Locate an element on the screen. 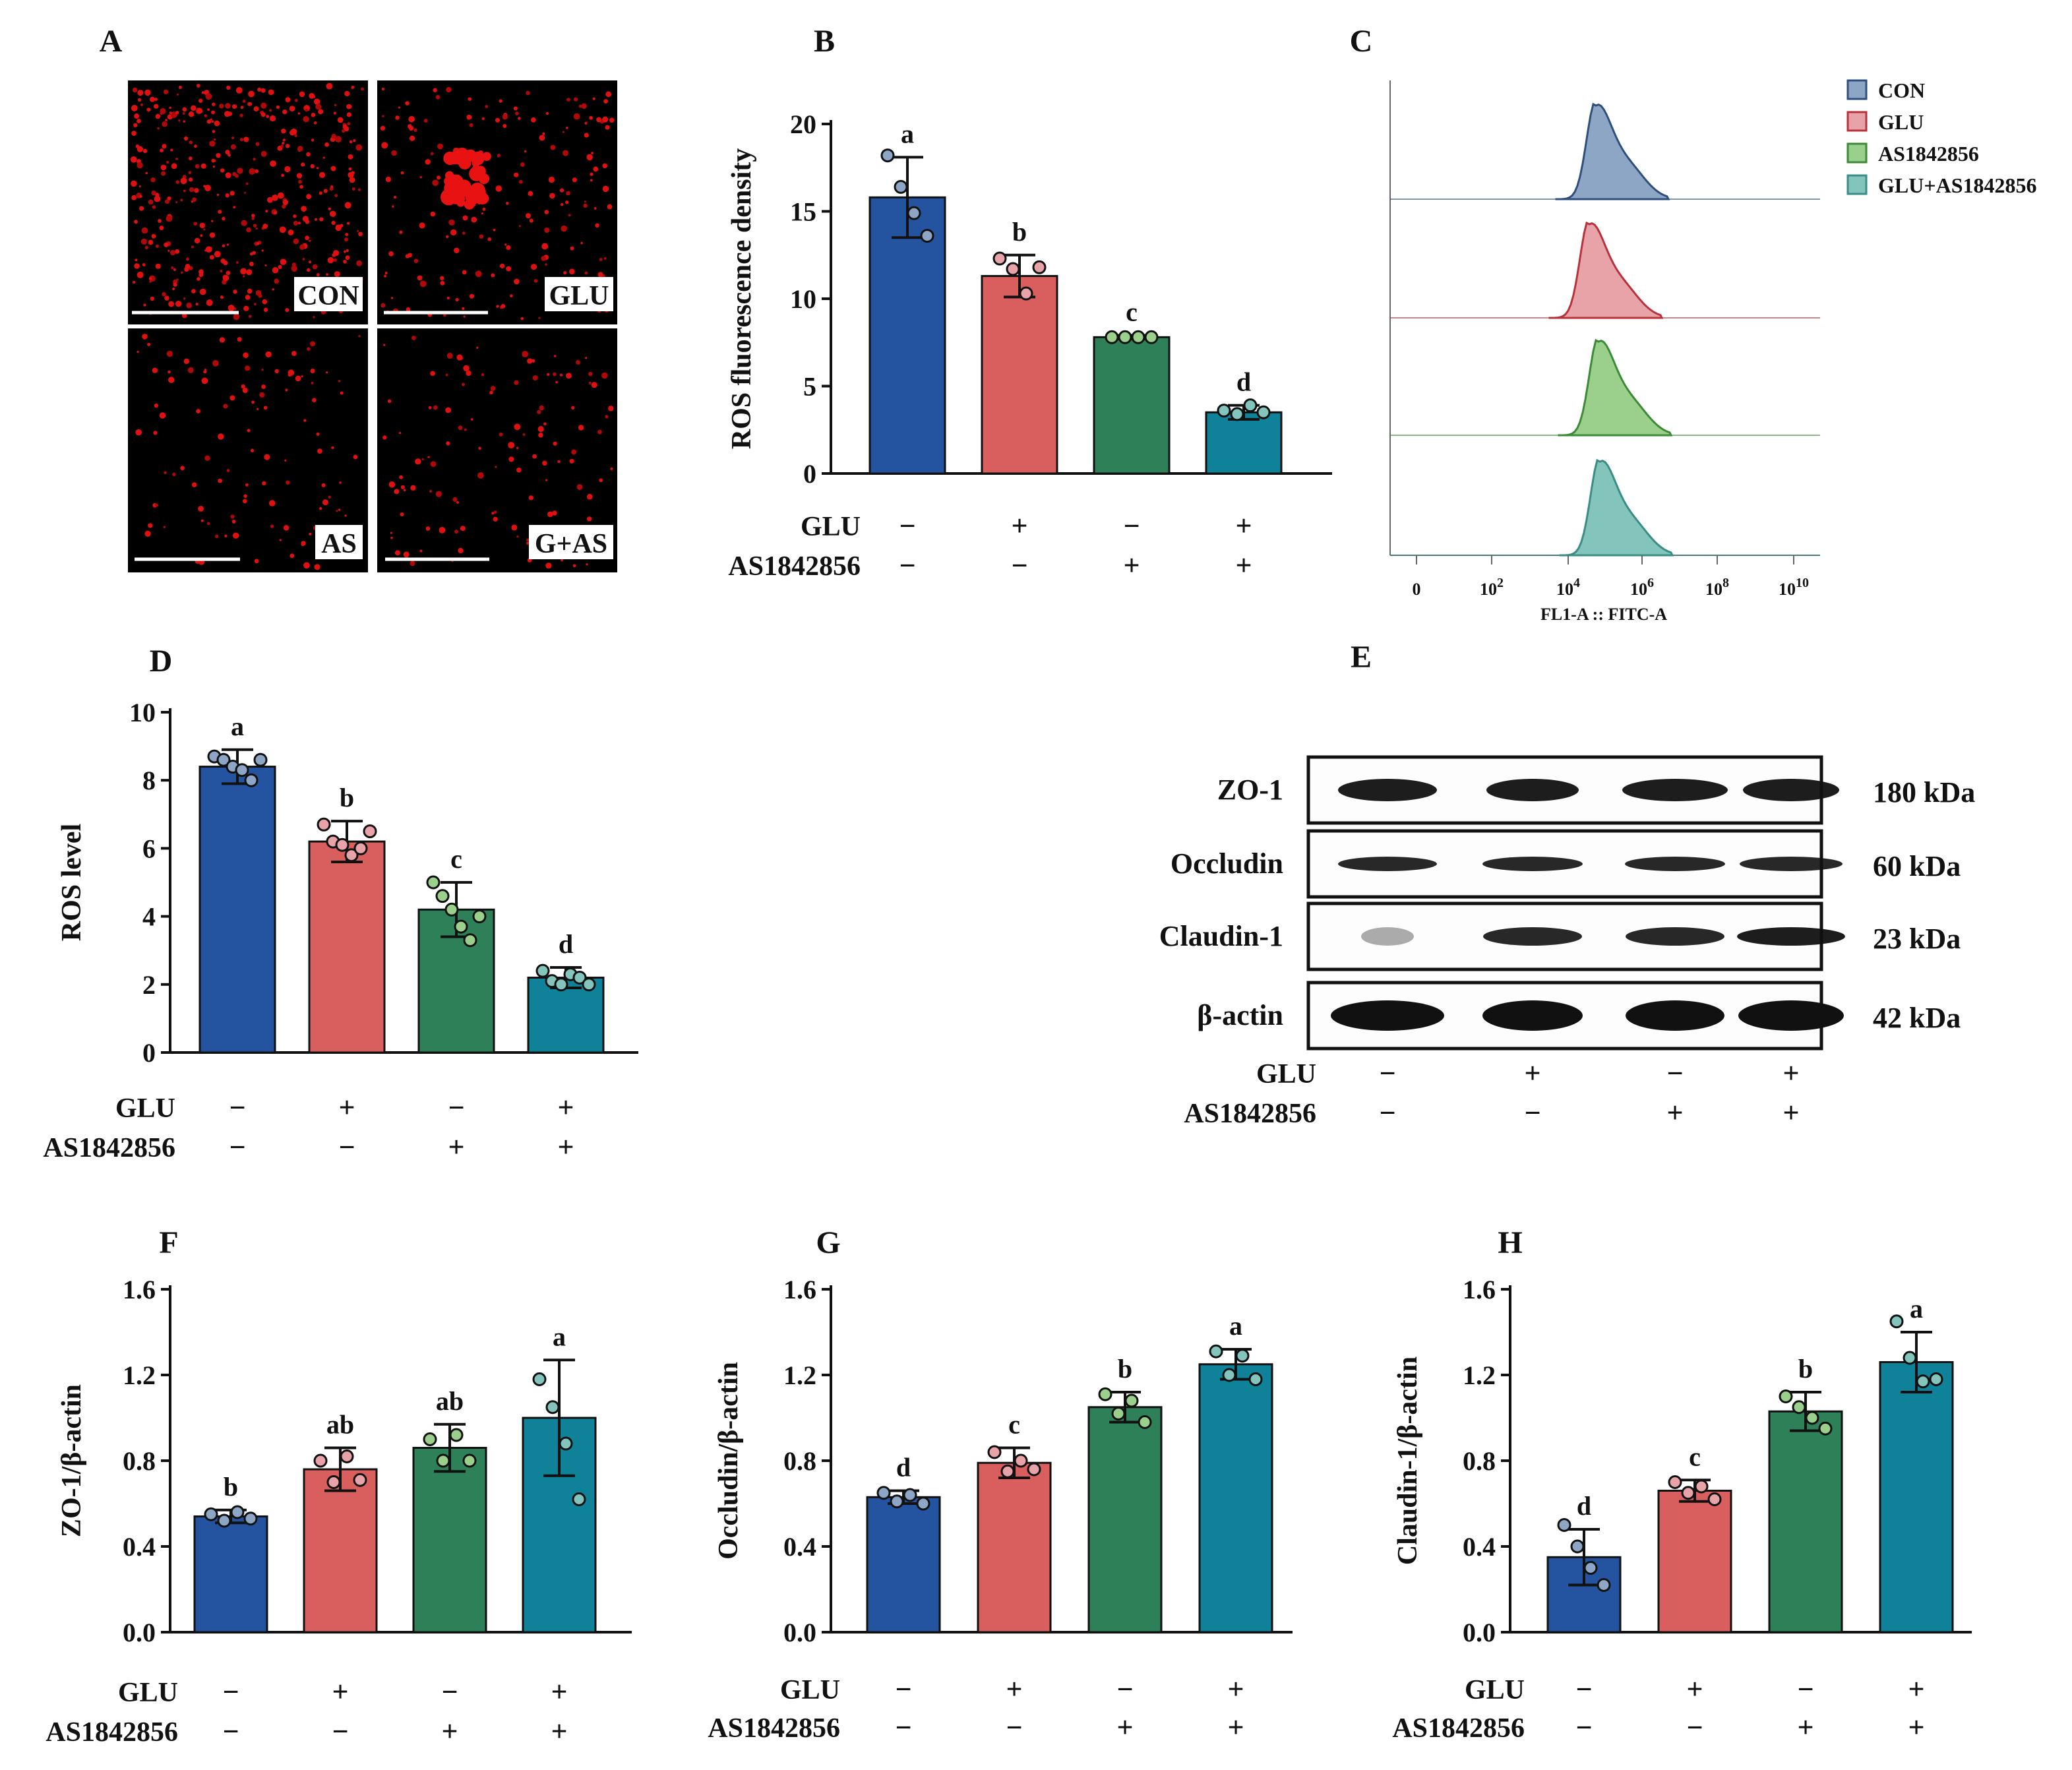  as-sign: + is located at coordinates (1791, 1113).